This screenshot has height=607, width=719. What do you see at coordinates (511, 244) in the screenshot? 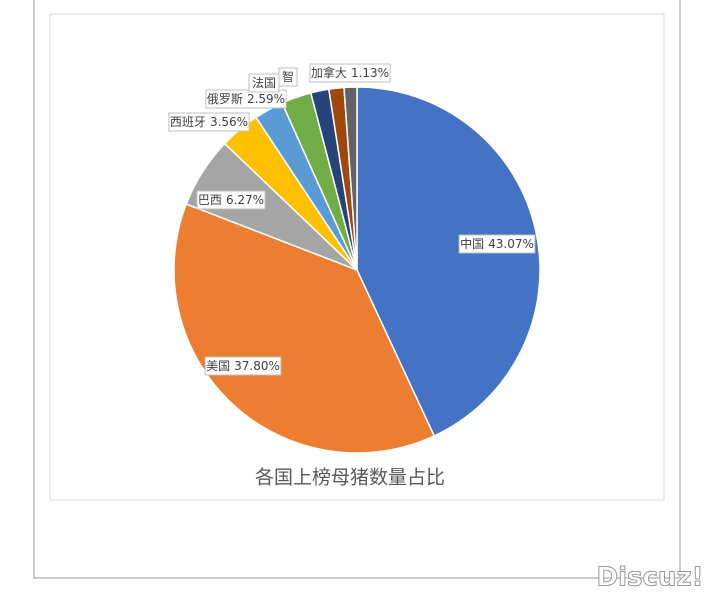
I see `label-value: 43.07%` at bounding box center [511, 244].